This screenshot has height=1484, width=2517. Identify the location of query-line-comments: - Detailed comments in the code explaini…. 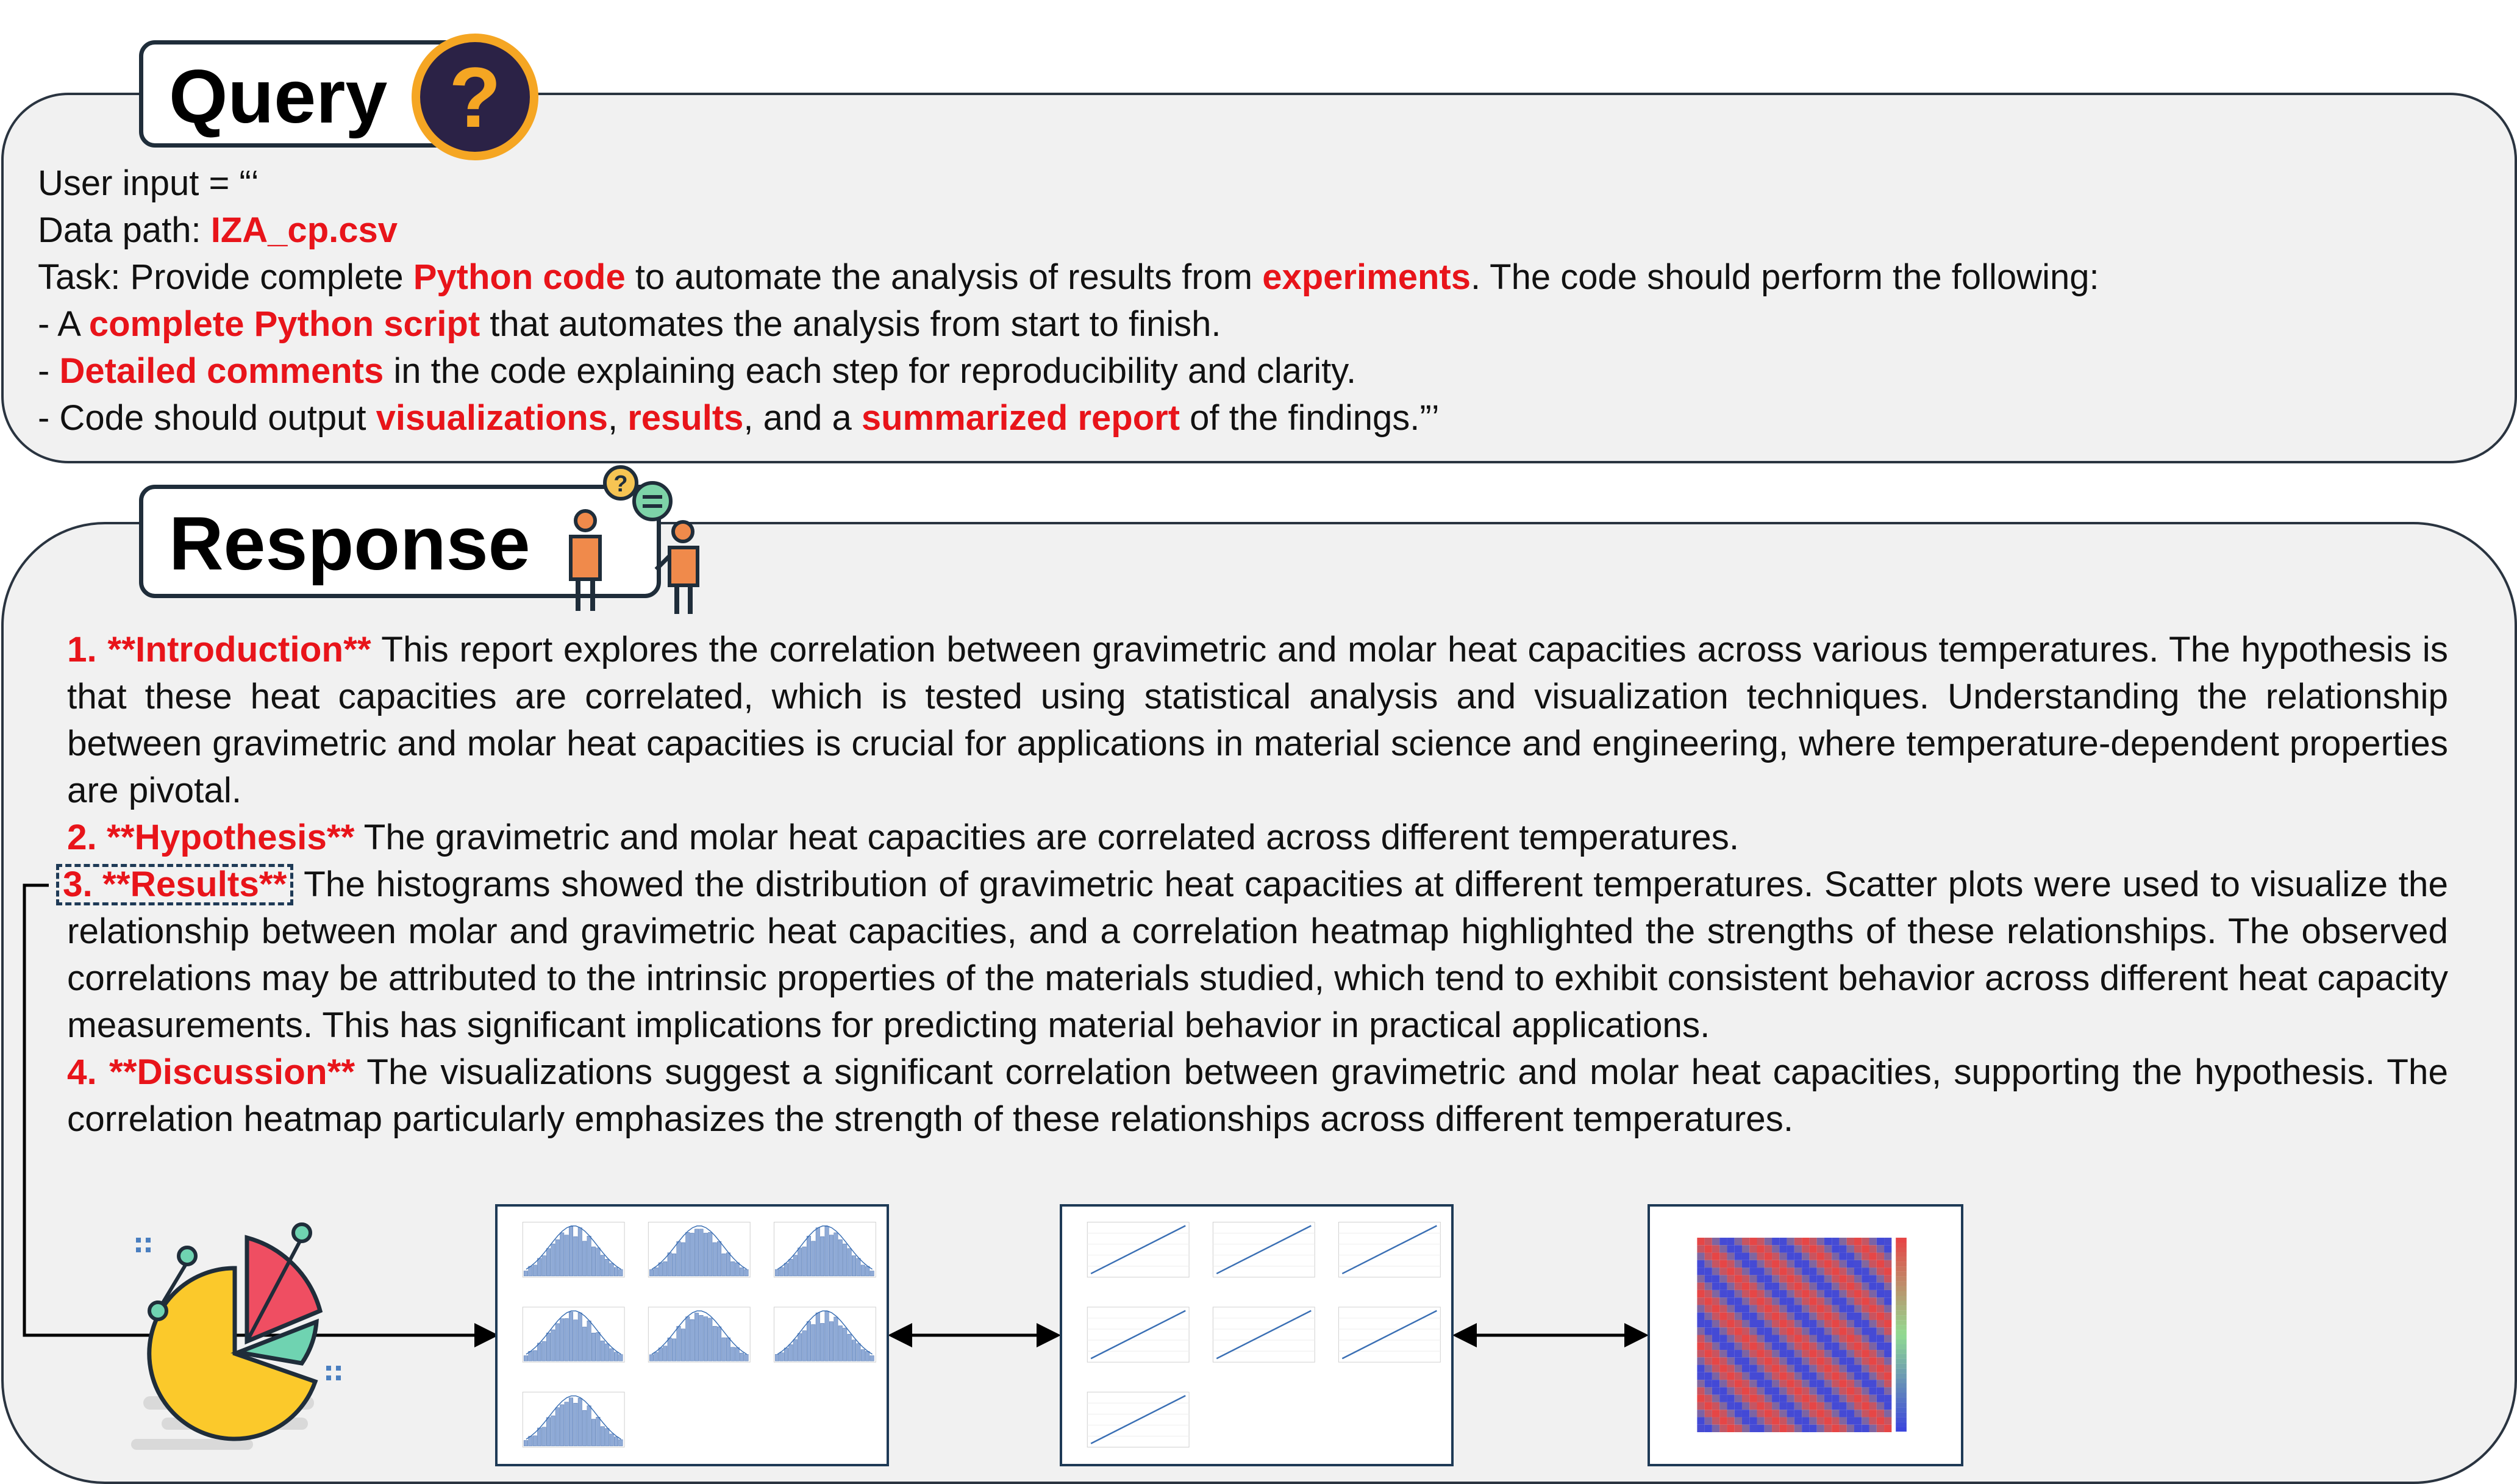
(698, 371).